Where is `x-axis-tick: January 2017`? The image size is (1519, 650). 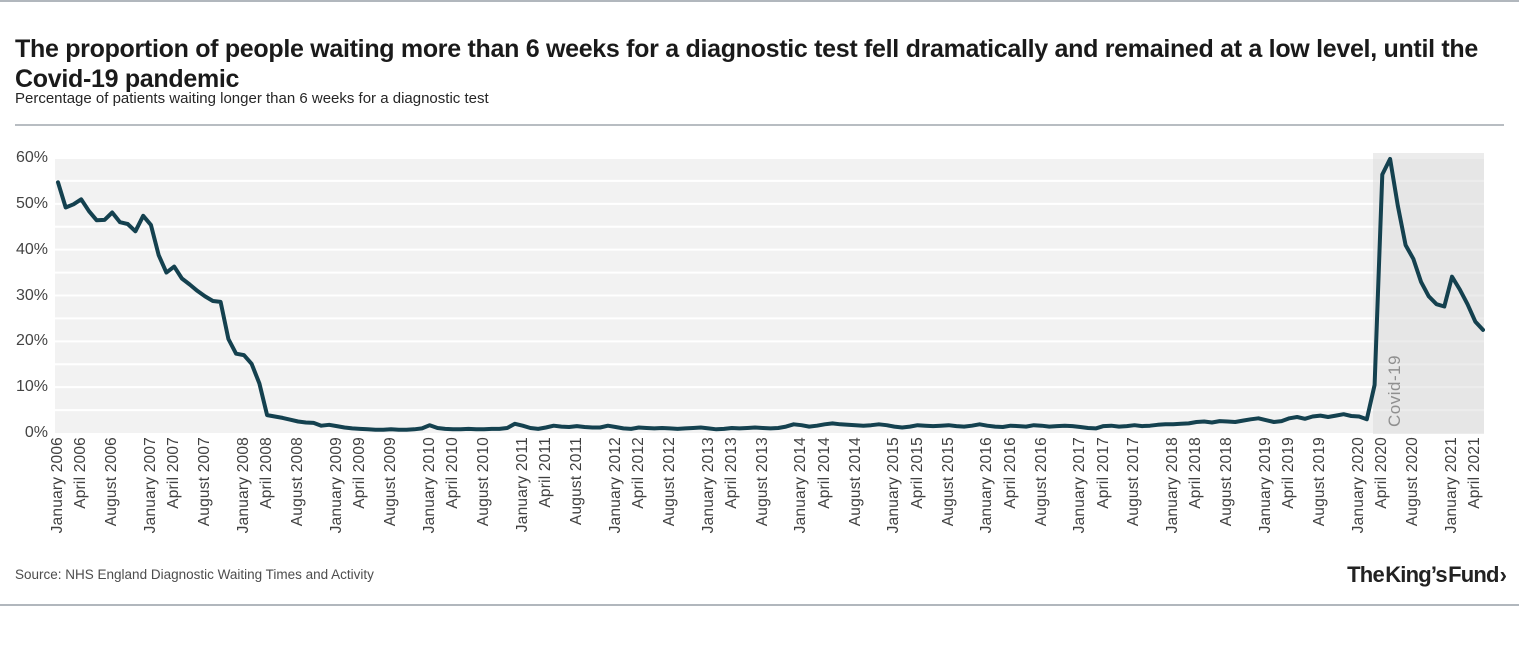
x-axis-tick: January 2017 is located at coordinates (1080, 485).